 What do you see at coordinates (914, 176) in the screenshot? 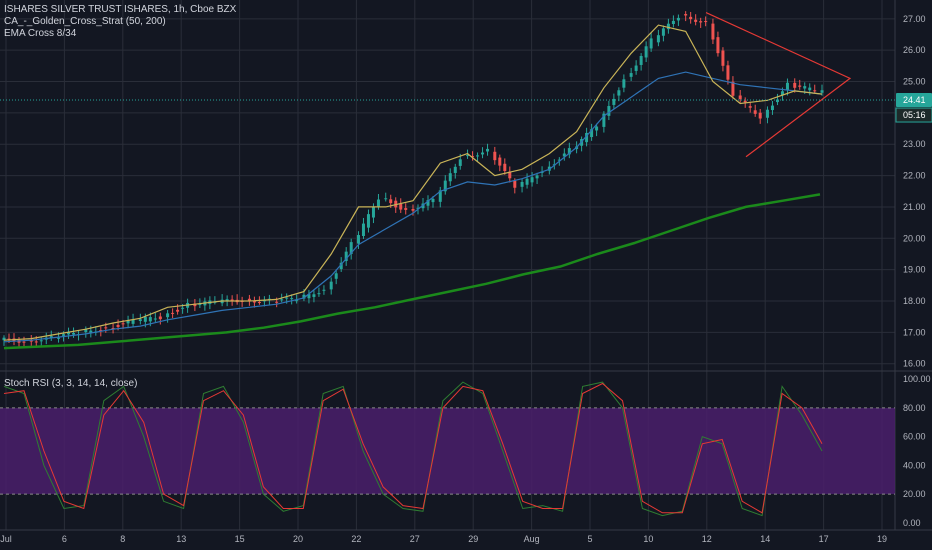
I see `y-tick-label: 22.00` at bounding box center [914, 176].